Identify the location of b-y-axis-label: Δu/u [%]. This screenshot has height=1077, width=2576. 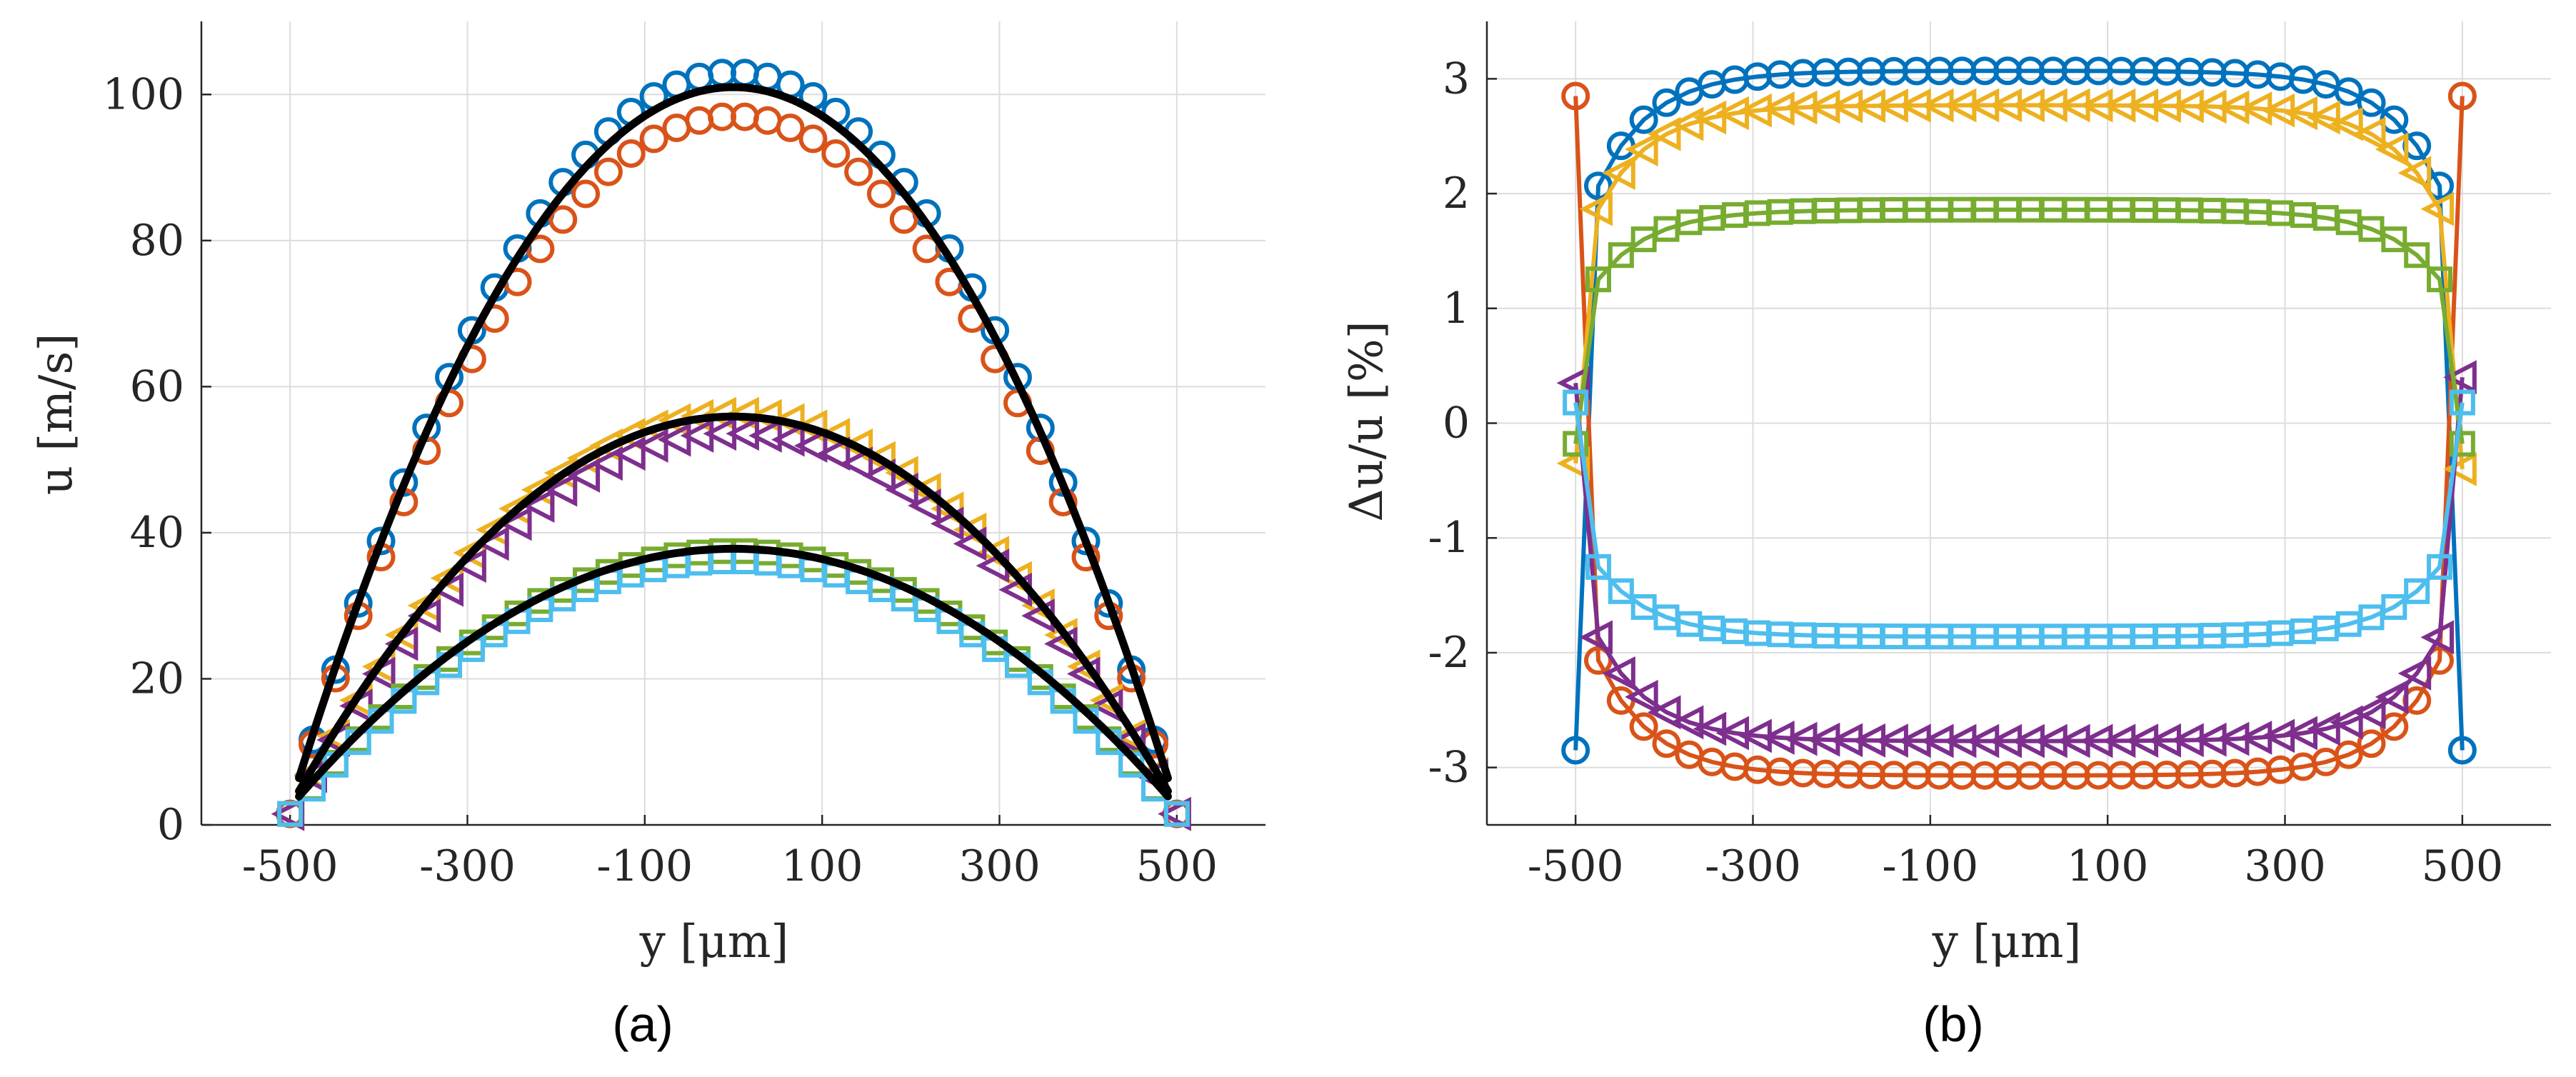
(1366, 421).